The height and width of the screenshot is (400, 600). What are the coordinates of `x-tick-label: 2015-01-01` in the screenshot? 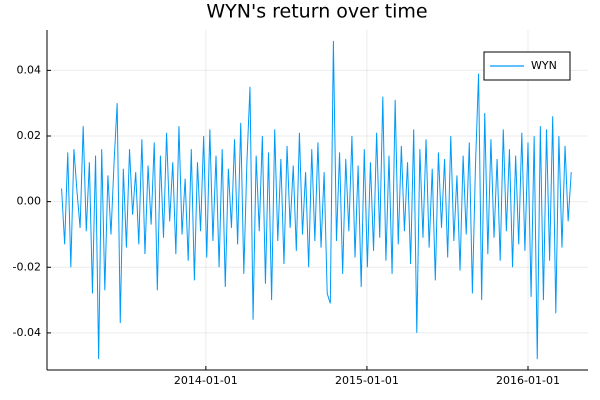 It's located at (367, 380).